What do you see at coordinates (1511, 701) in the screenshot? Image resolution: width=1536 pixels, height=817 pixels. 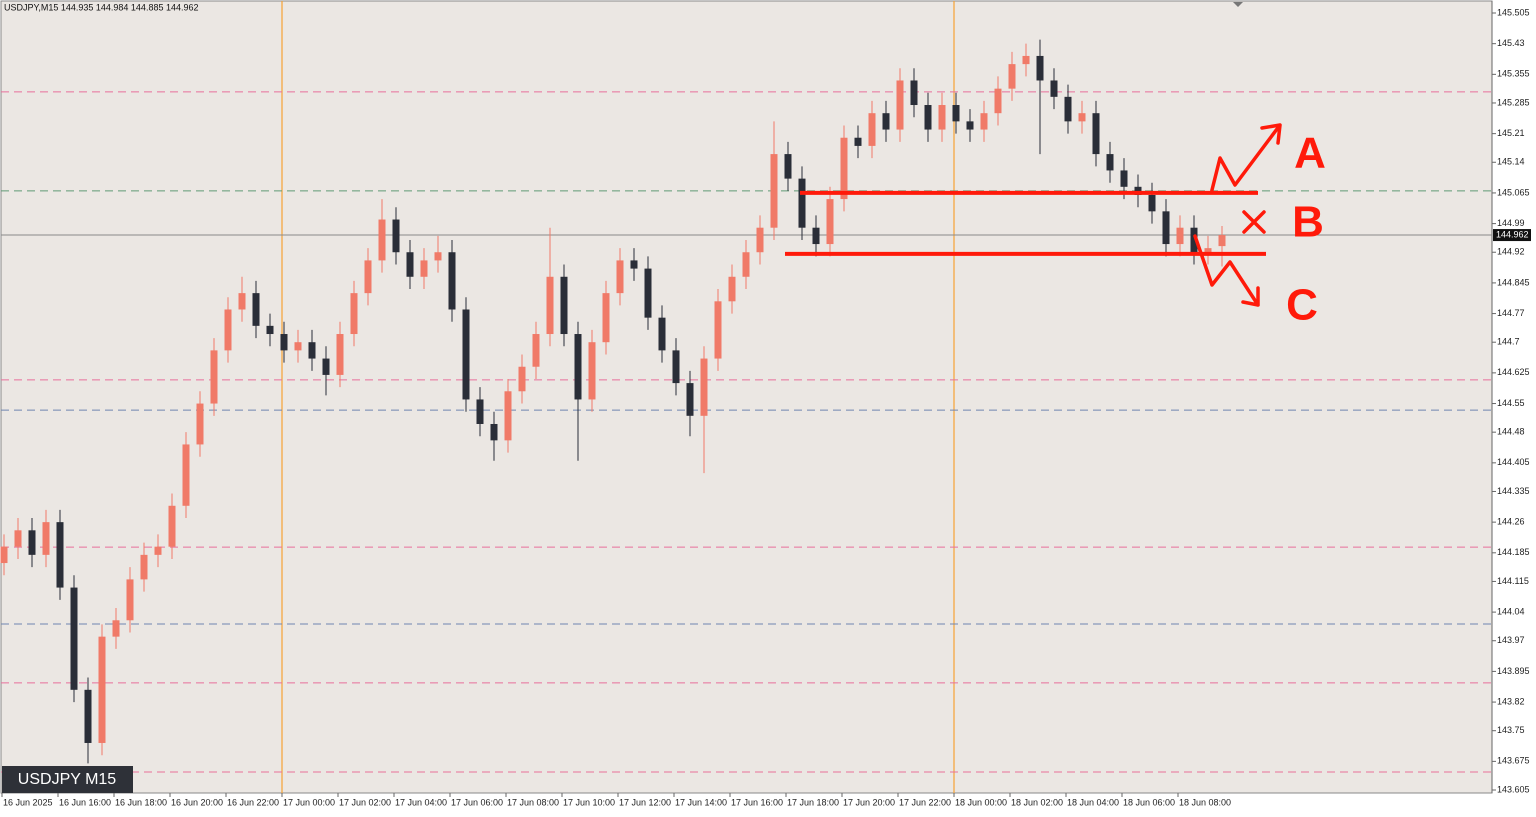 I see `y-tick-label: 143.82` at bounding box center [1511, 701].